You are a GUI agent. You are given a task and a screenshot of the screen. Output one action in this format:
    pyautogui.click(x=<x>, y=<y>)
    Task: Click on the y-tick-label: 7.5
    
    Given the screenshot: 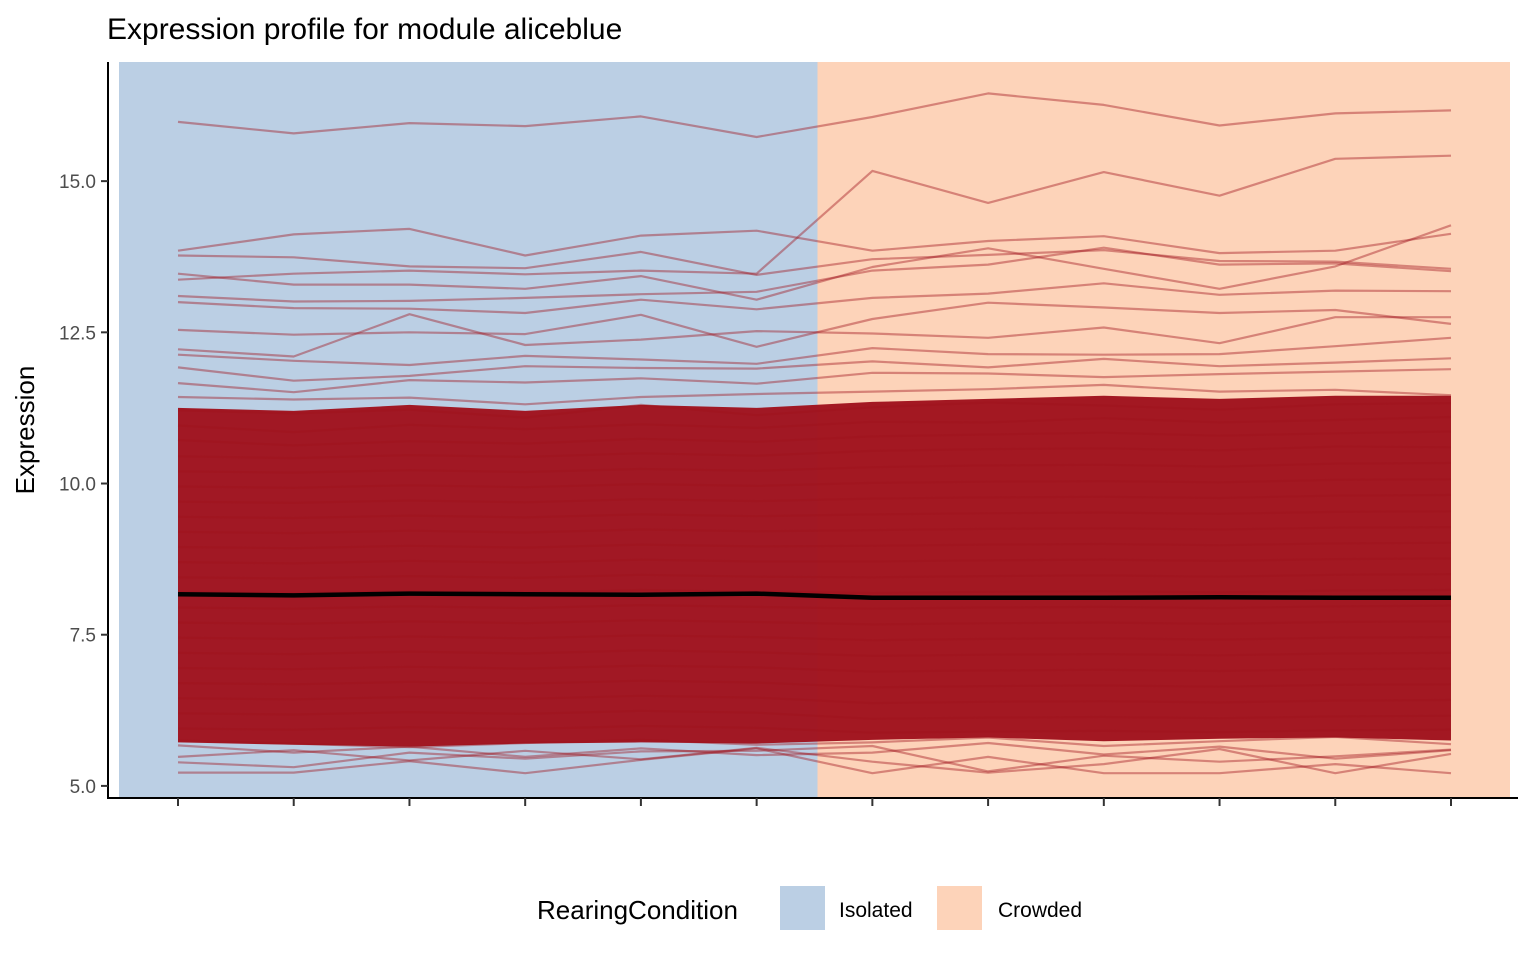 What is the action you would take?
    pyautogui.click(x=83, y=636)
    